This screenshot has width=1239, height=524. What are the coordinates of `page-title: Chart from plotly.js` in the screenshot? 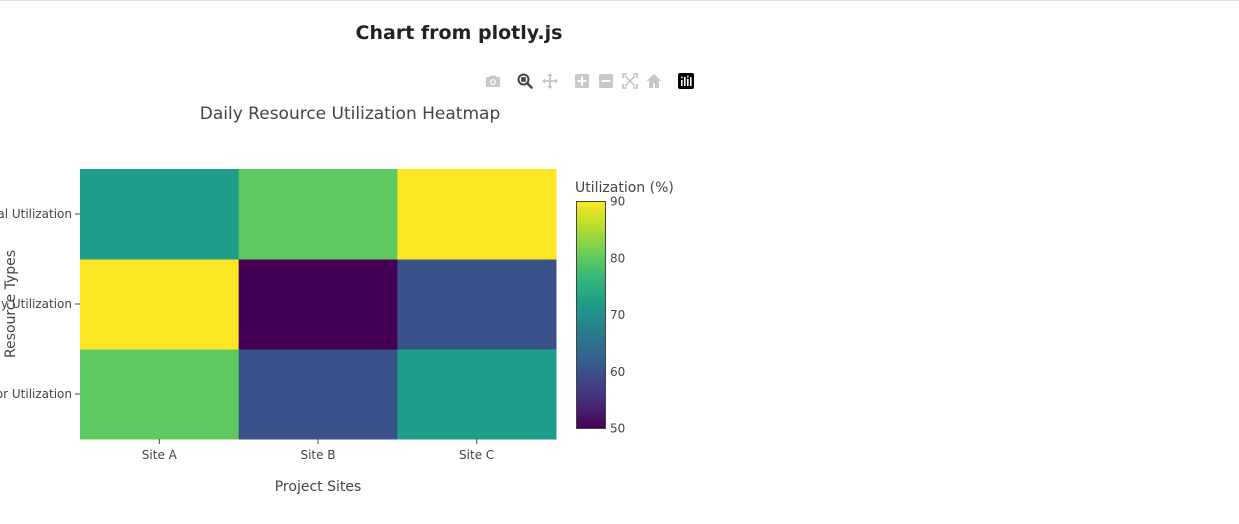 It's located at (459, 33).